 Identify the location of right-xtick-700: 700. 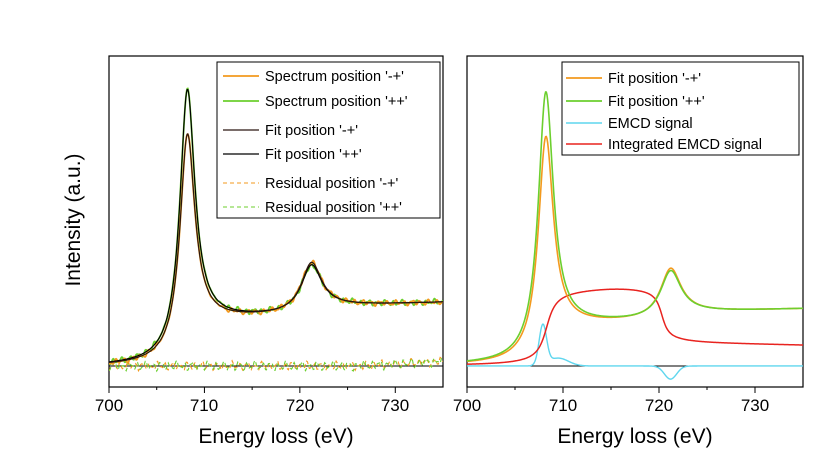
(467, 405).